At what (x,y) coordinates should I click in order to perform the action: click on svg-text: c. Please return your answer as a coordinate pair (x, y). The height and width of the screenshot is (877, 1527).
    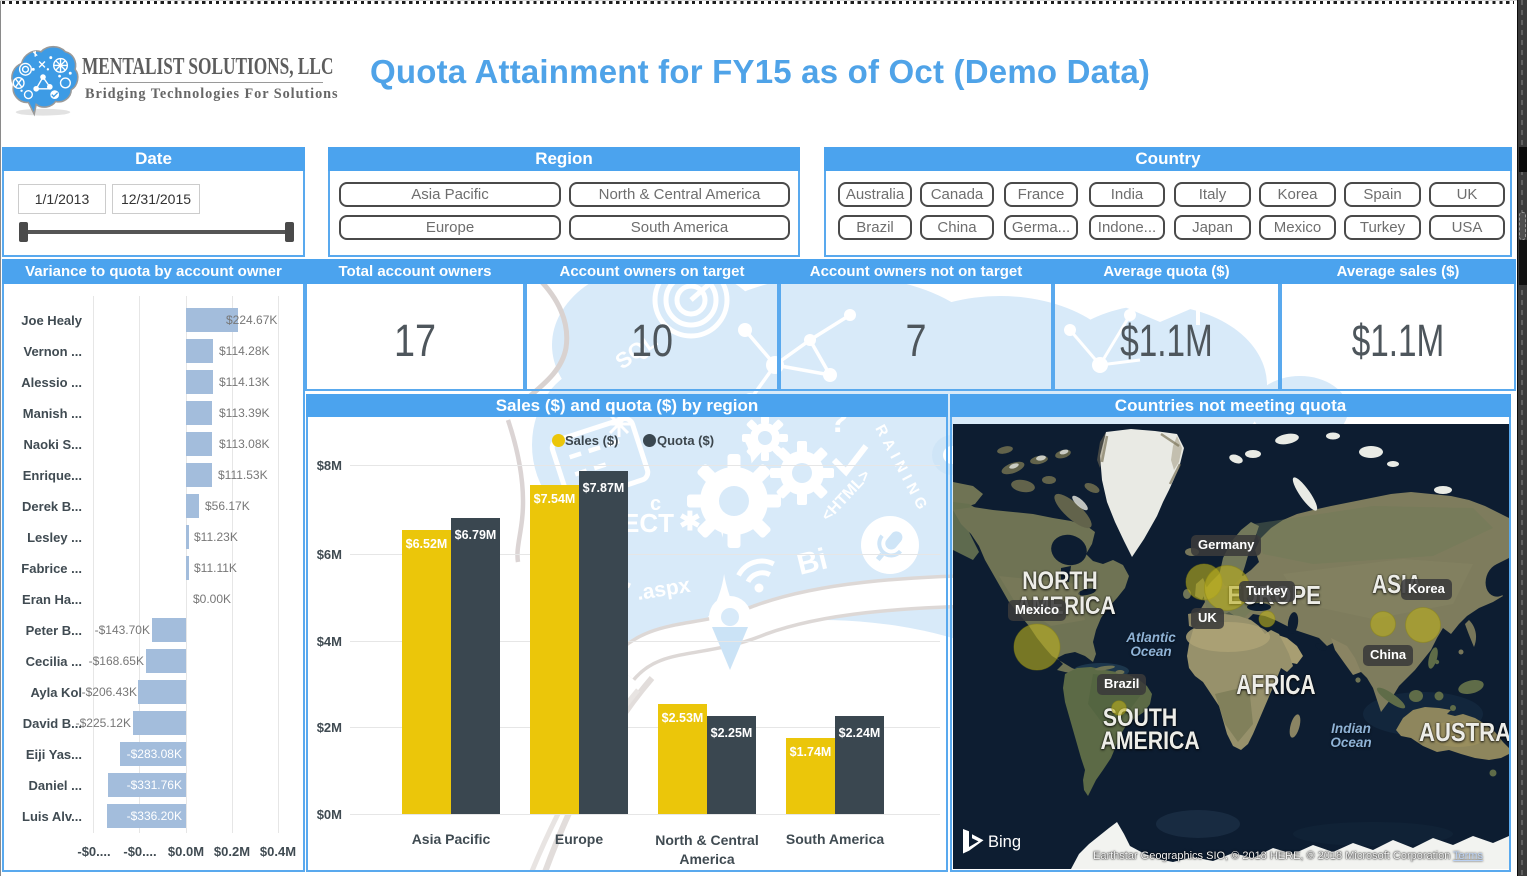
    Looking at the image, I should click on (655, 504).